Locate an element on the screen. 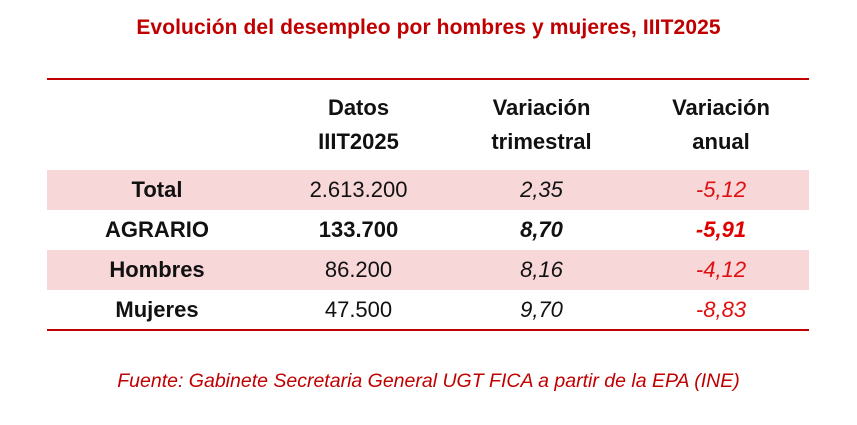  header-trimestral-line1: Variación is located at coordinates (541, 107).